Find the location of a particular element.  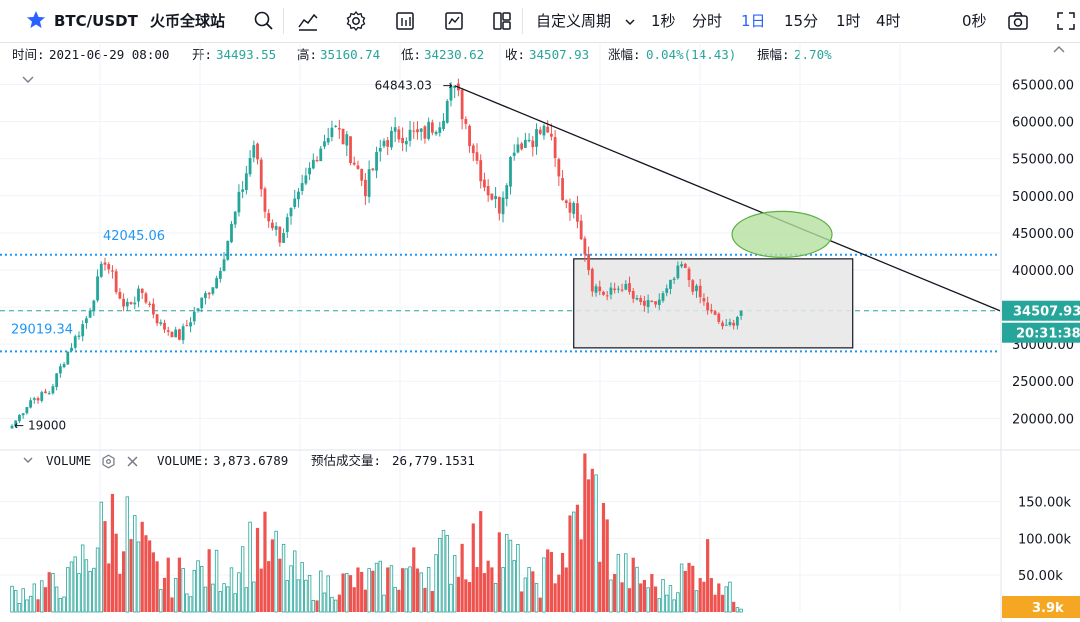

camera-icon is located at coordinates (1018, 21).